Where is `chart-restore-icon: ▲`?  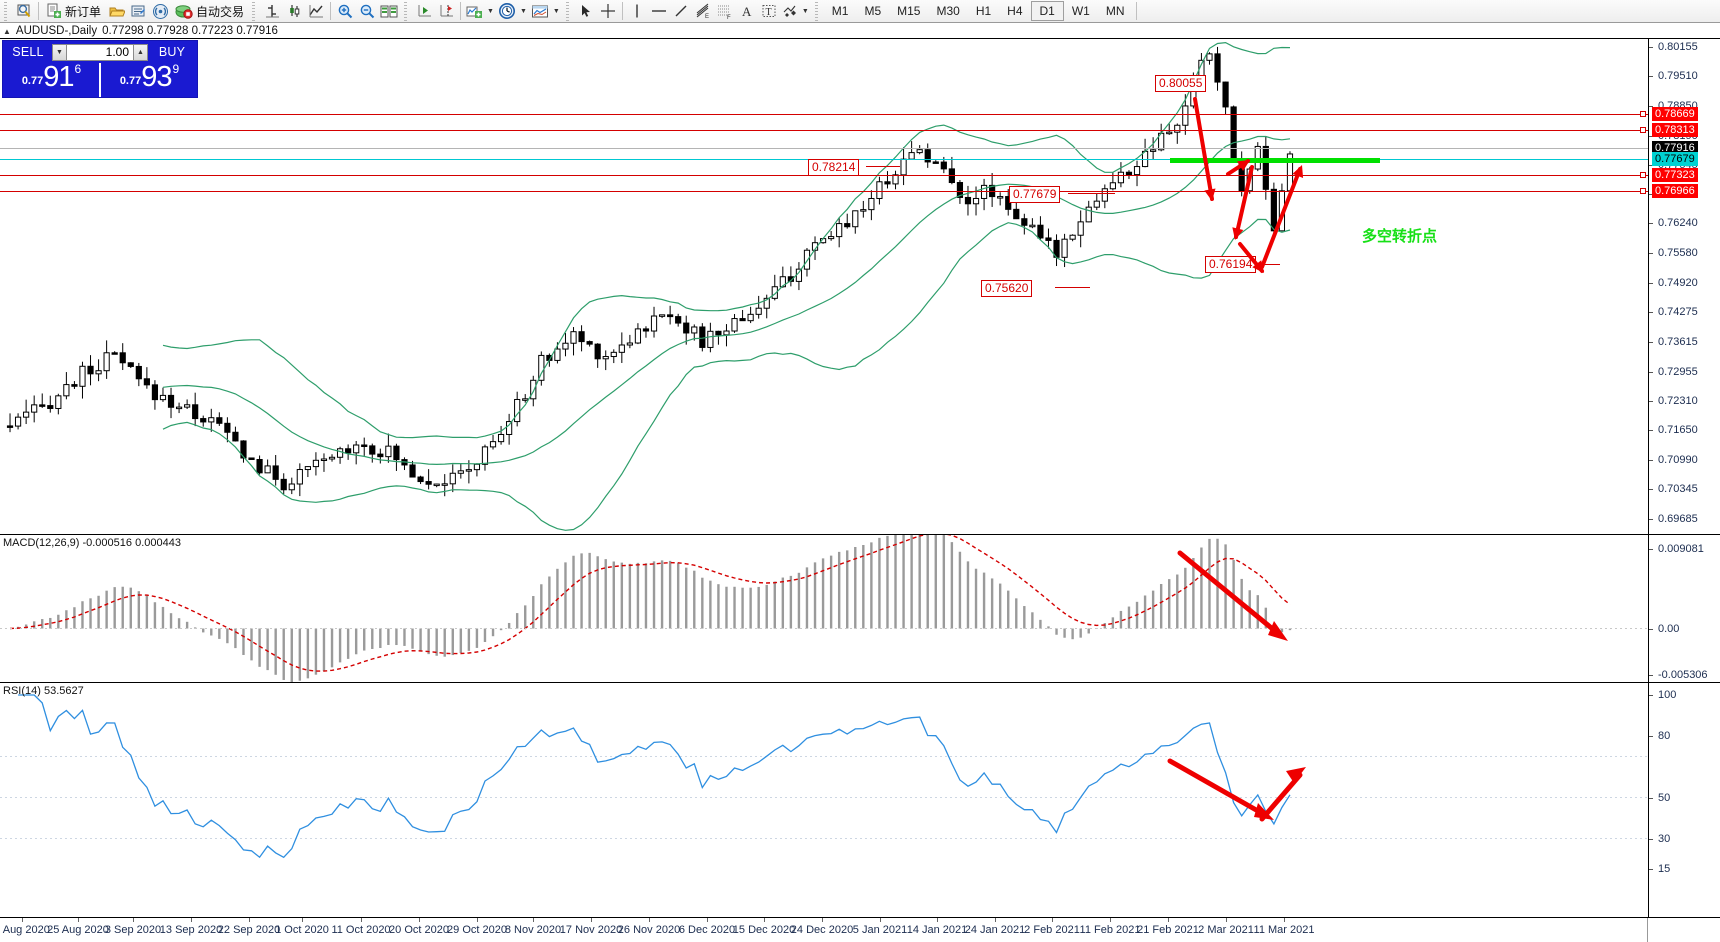 chart-restore-icon: ▲ is located at coordinates (7, 31).